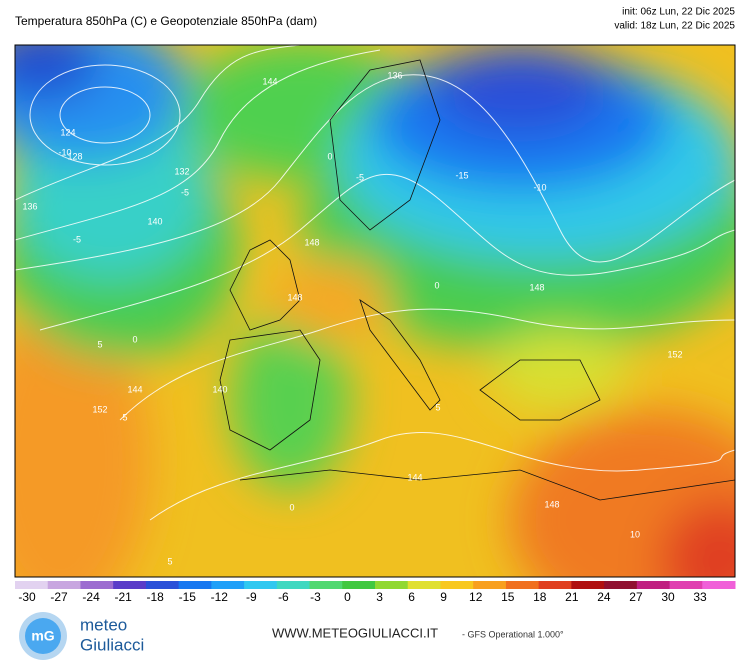 This screenshot has width=750, height=672. I want to click on contour-label: 132, so click(181, 171).